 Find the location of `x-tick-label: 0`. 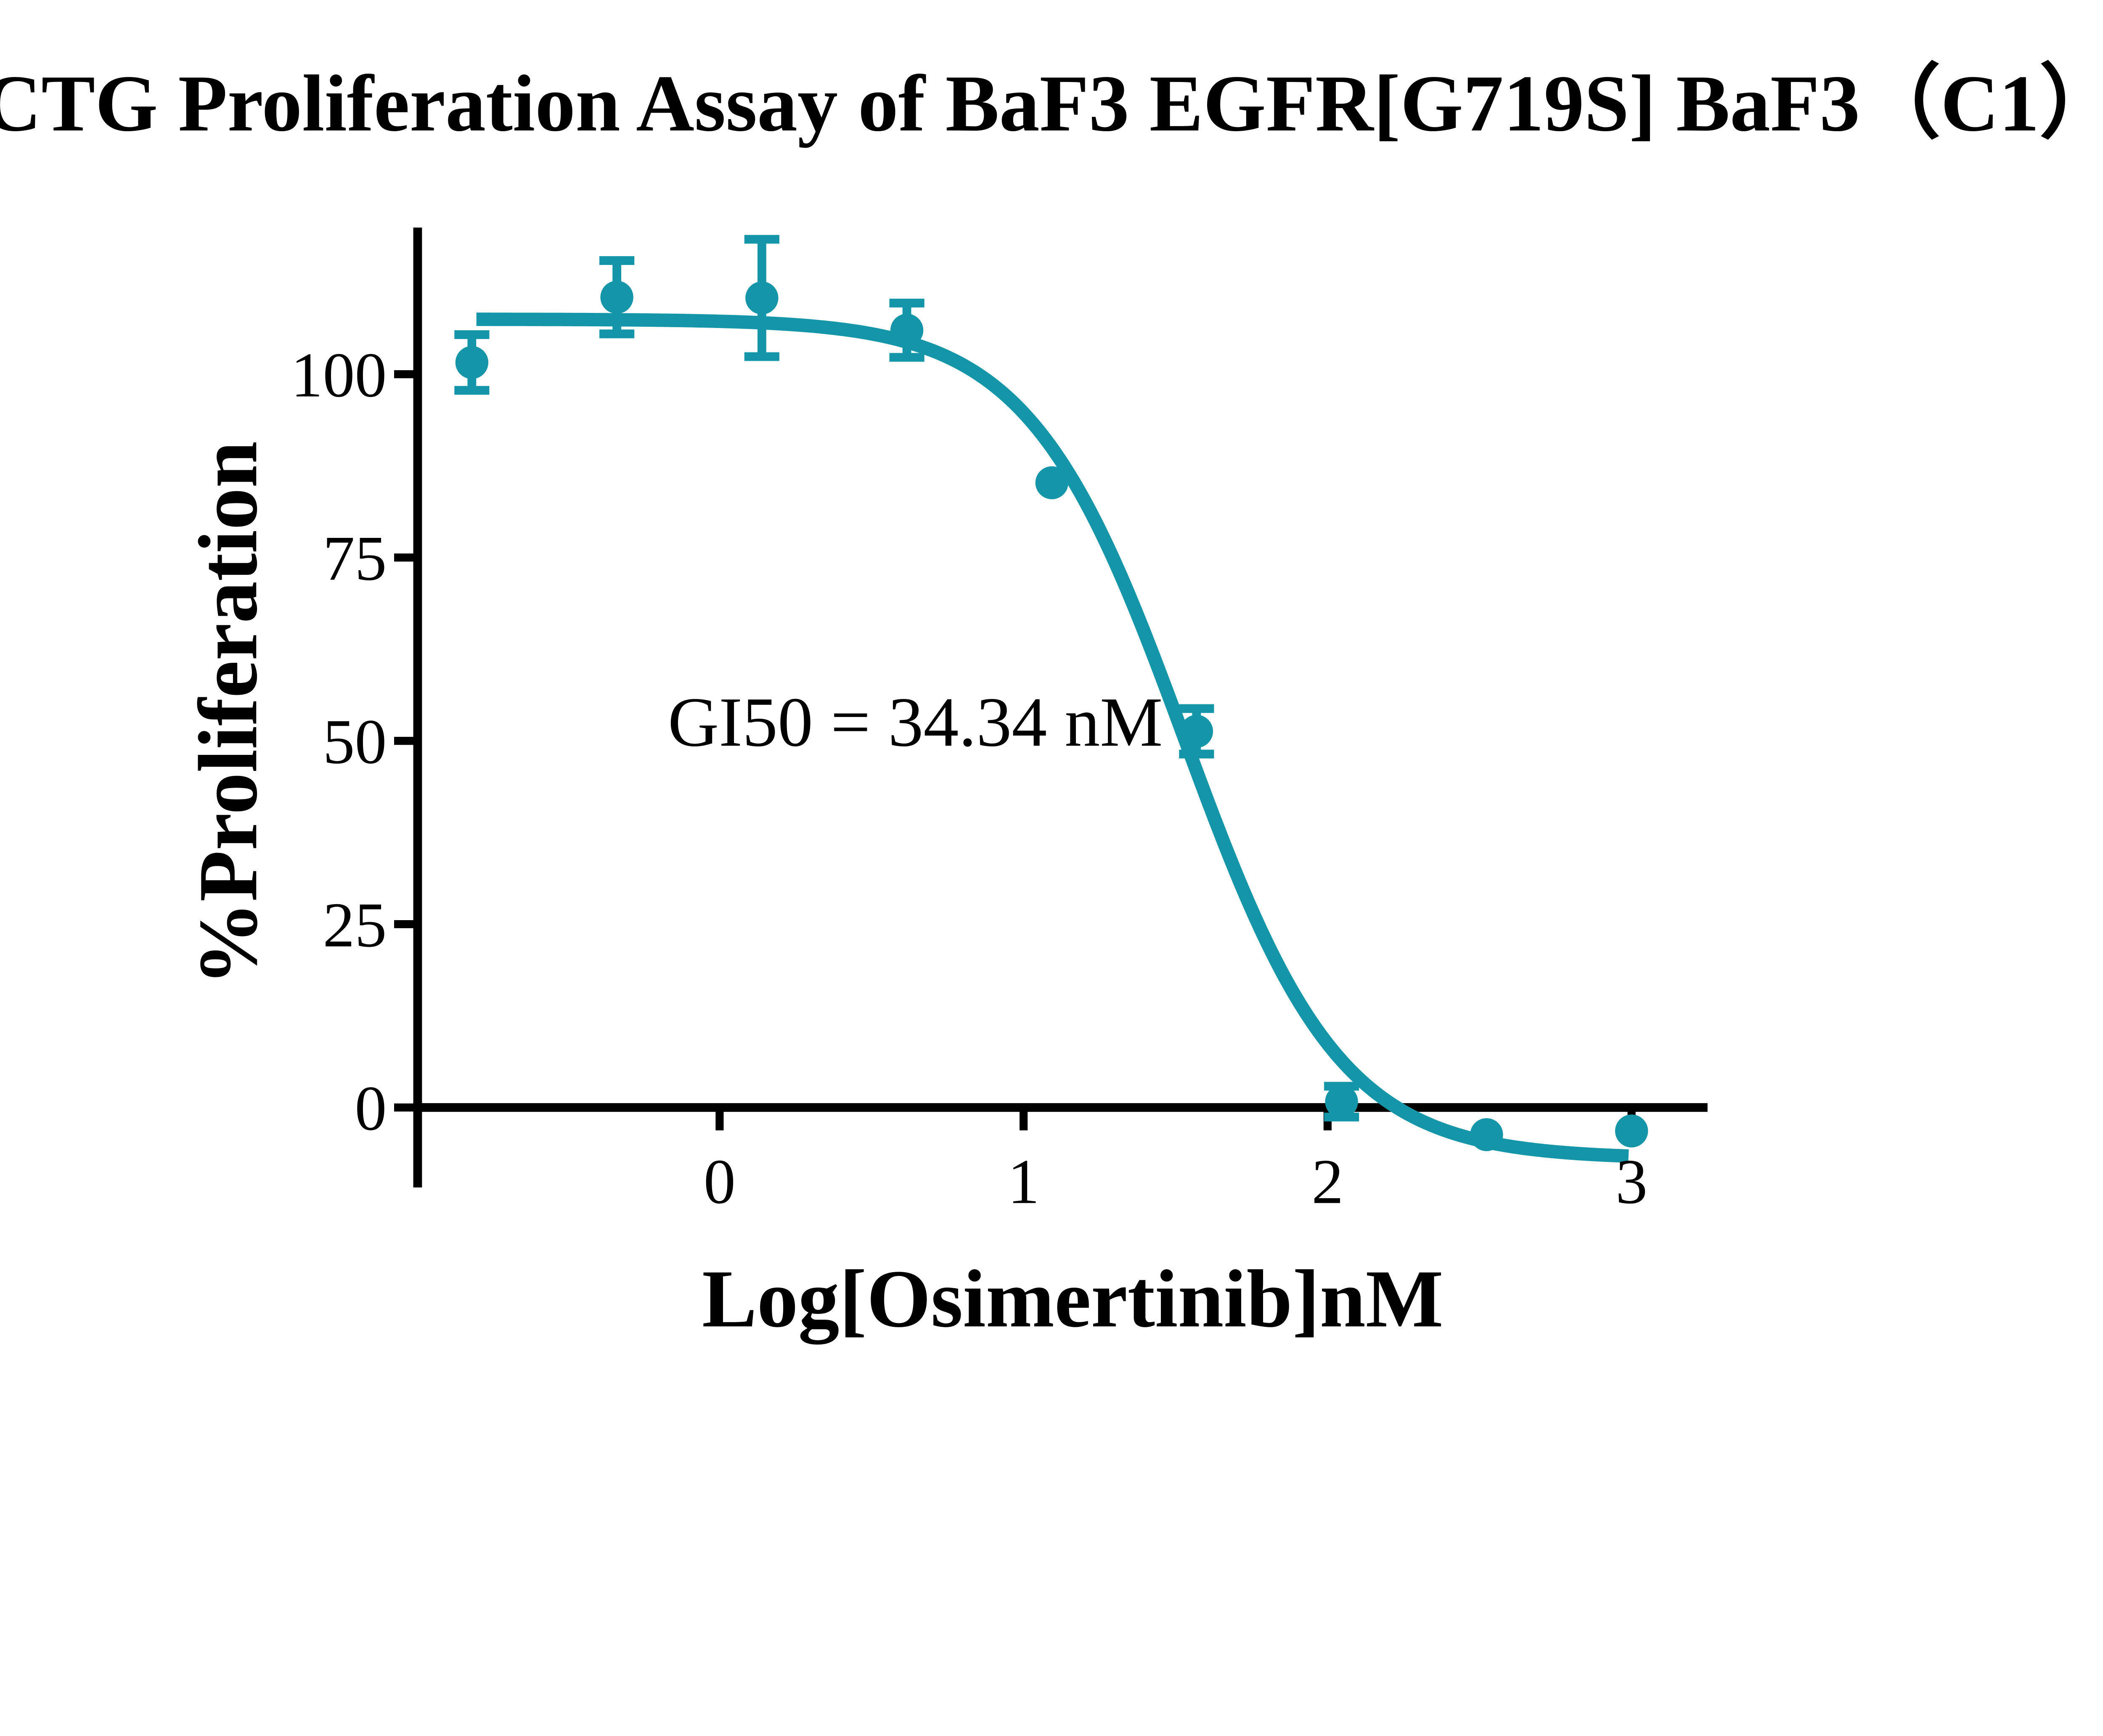

x-tick-label: 0 is located at coordinates (720, 1181).